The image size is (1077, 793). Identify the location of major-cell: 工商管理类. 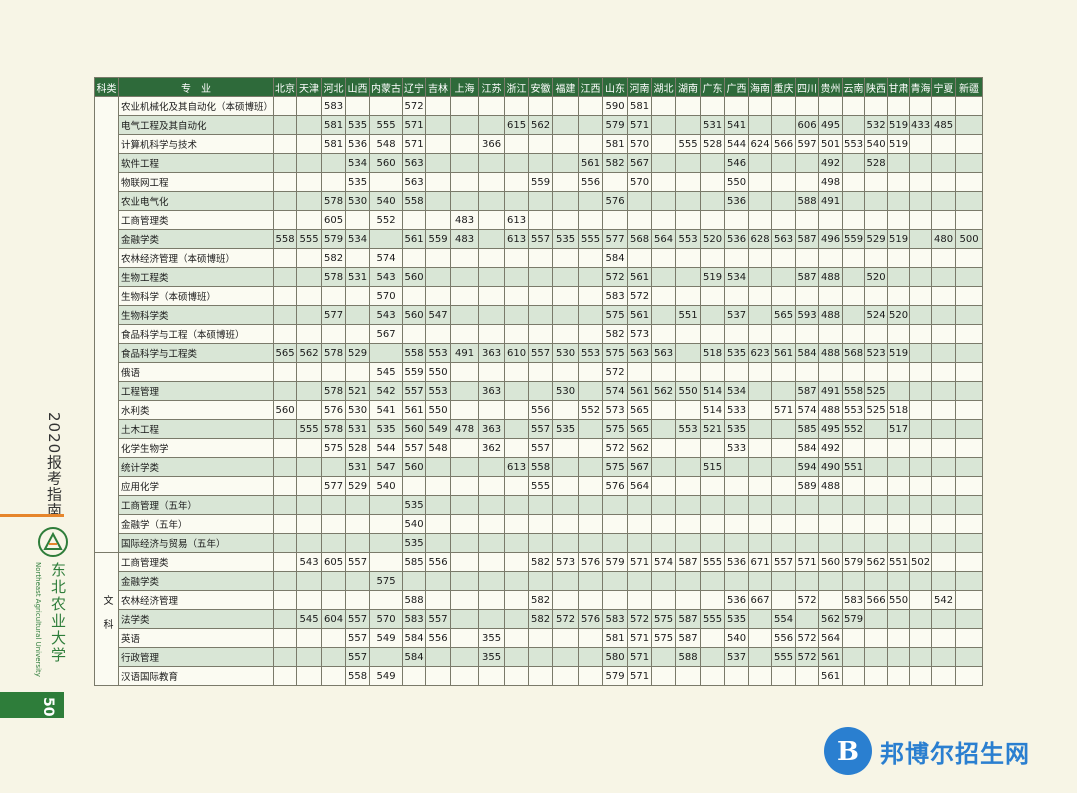
(196, 562).